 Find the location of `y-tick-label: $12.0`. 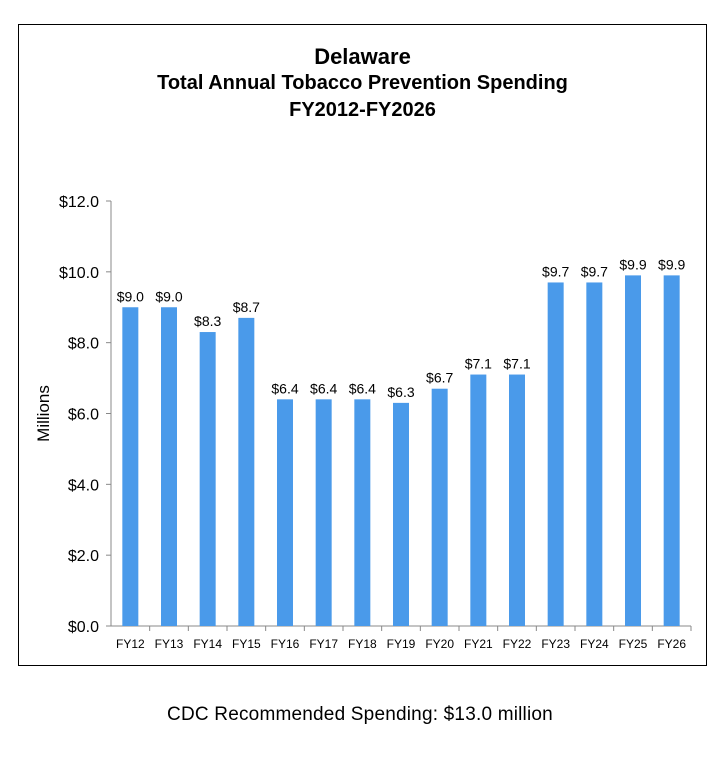

y-tick-label: $12.0 is located at coordinates (79, 202).